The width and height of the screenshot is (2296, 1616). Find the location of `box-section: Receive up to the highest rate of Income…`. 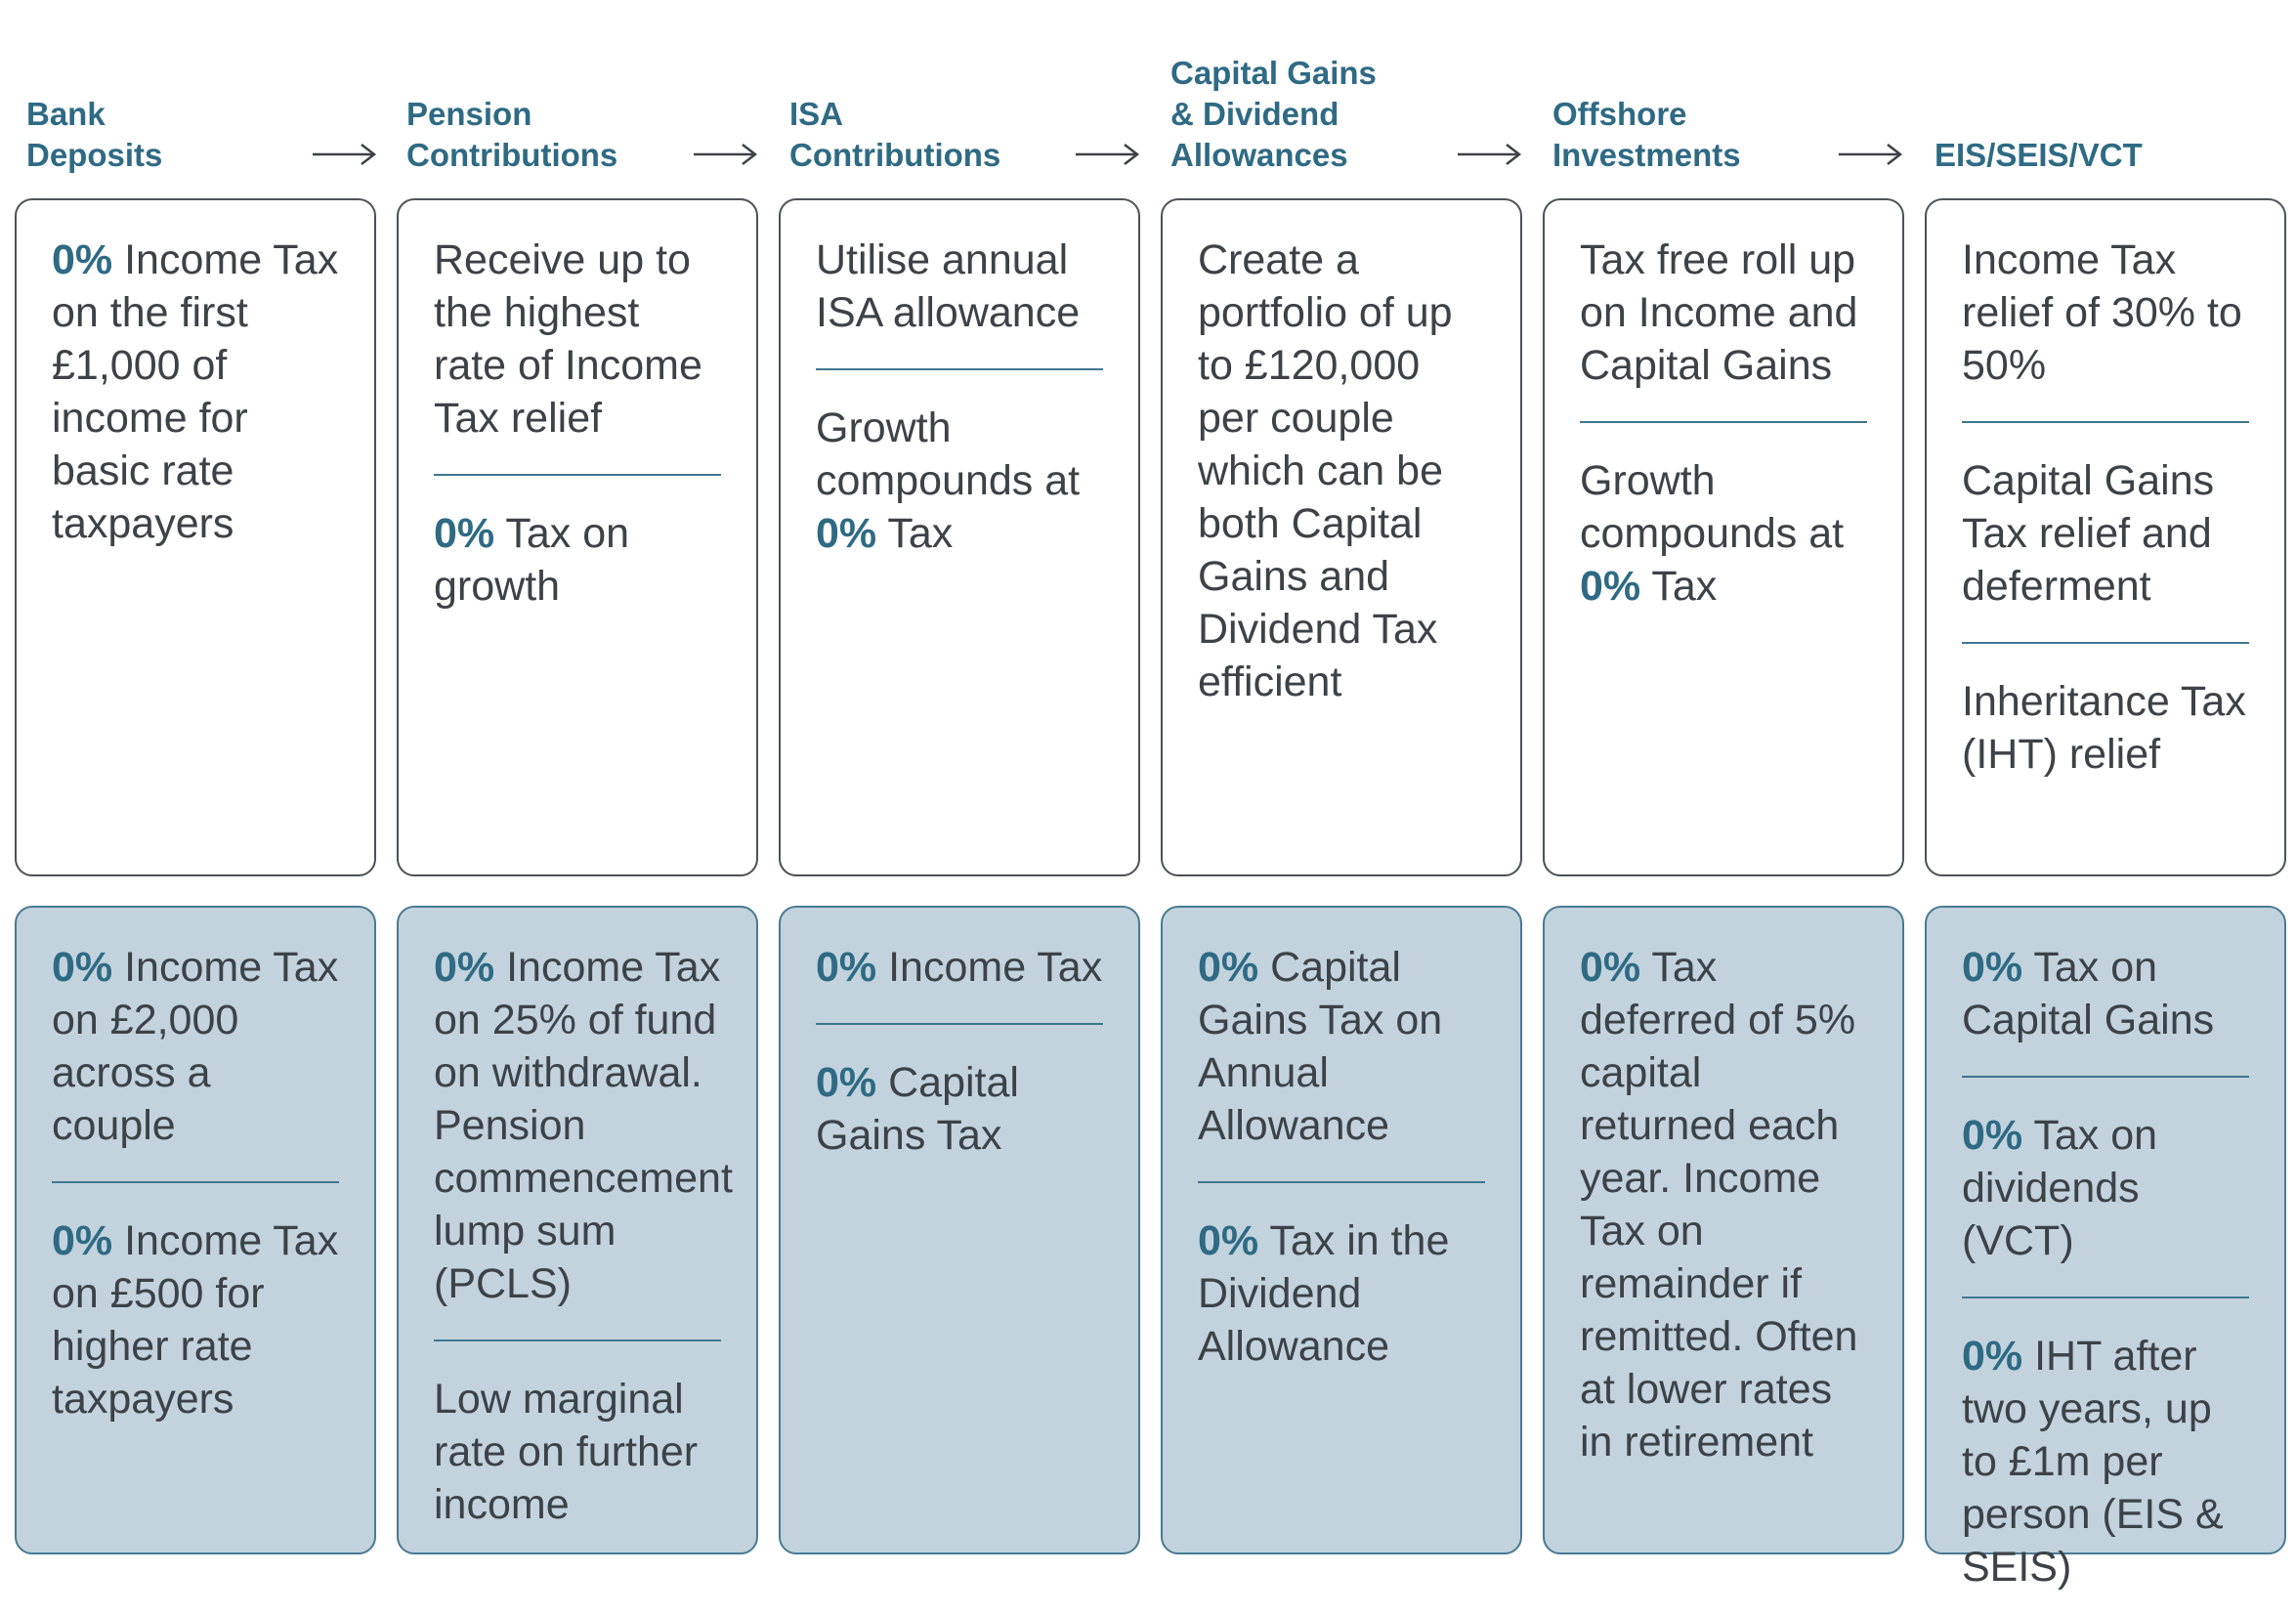

box-section: Receive up to the highest rate of Income… is located at coordinates (577, 339).